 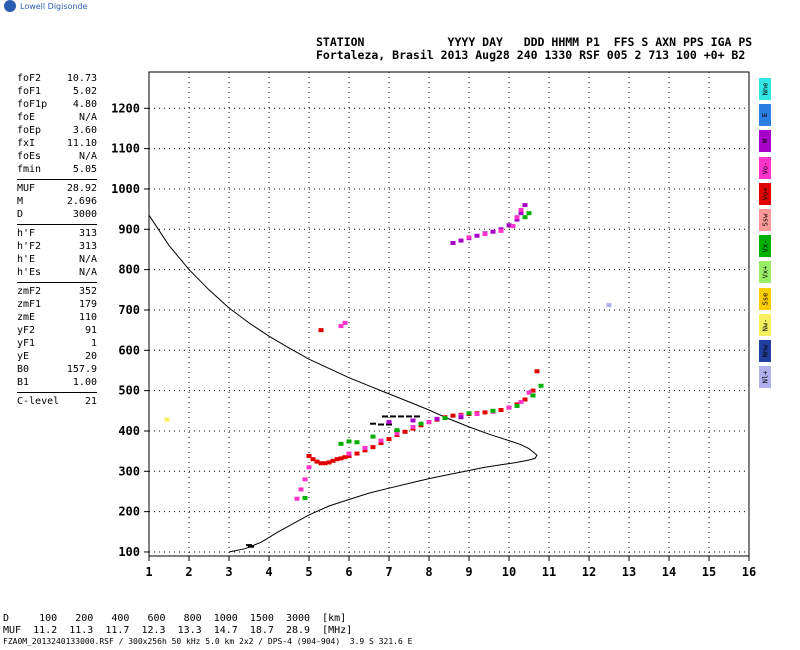 What do you see at coordinates (29, 130) in the screenshot?
I see `parameter-name: foEp` at bounding box center [29, 130].